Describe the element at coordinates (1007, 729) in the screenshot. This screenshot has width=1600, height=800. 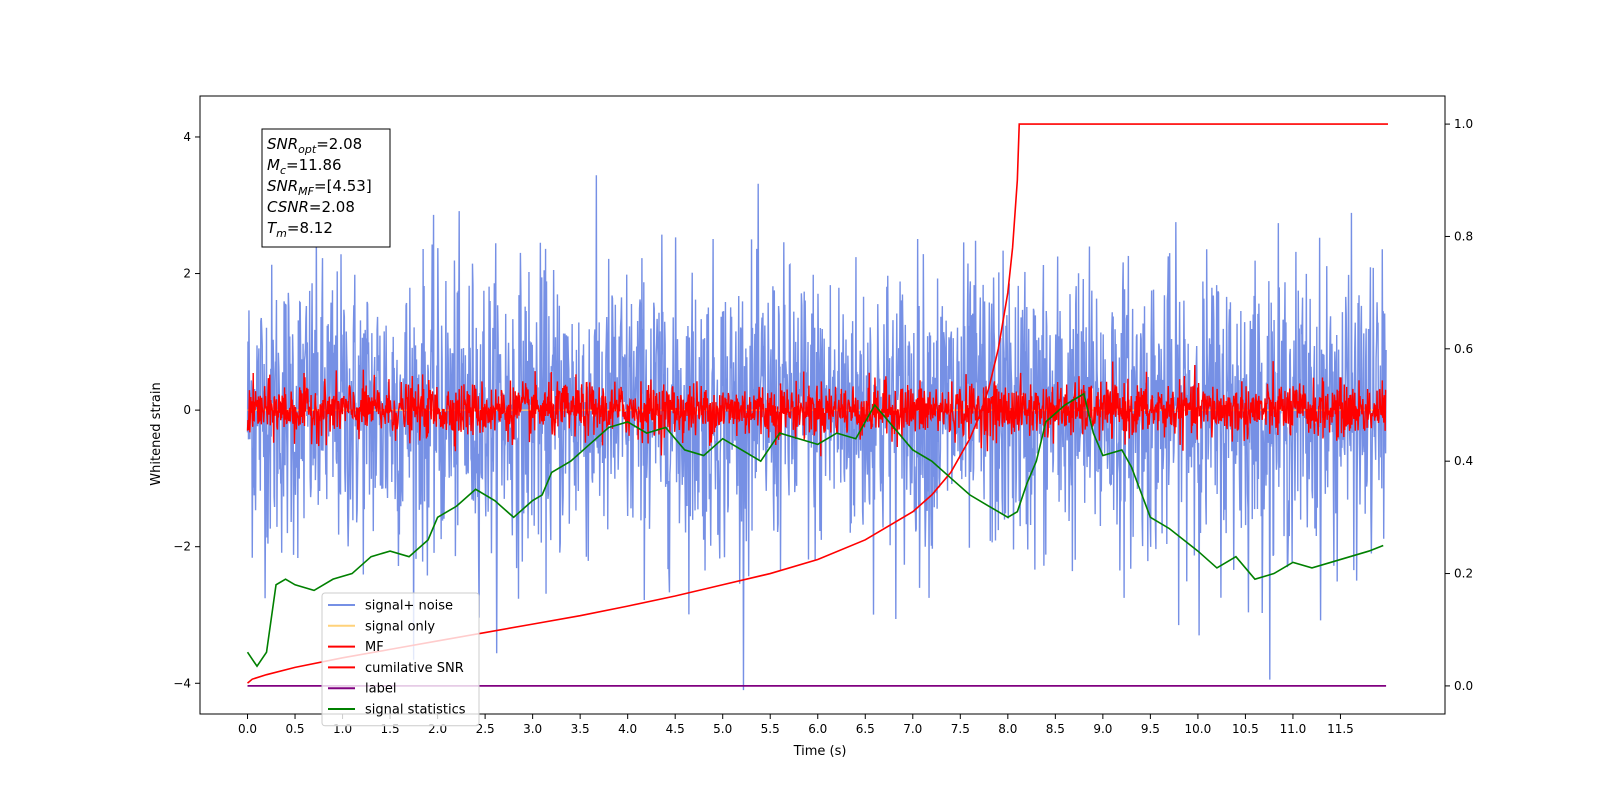
I see `x-tick-label: 8.0` at that location.